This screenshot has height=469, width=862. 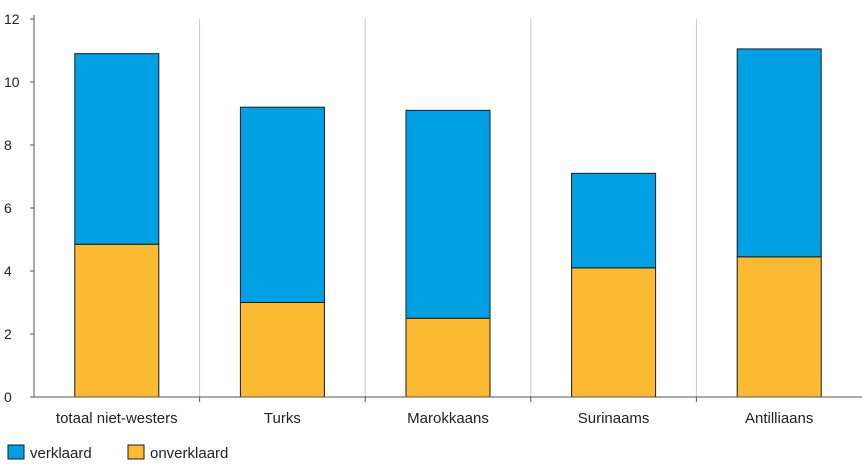 What do you see at coordinates (614, 418) in the screenshot?
I see `x-tick-label: Surinaams` at bounding box center [614, 418].